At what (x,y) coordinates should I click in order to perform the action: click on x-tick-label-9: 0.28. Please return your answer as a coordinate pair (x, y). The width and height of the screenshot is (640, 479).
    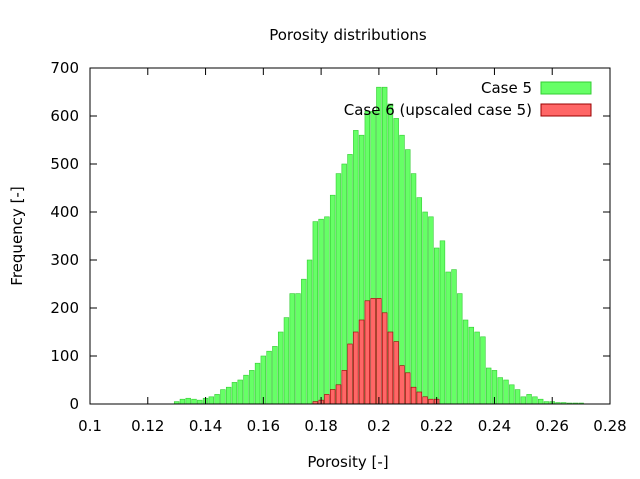
    Looking at the image, I should click on (609, 426).